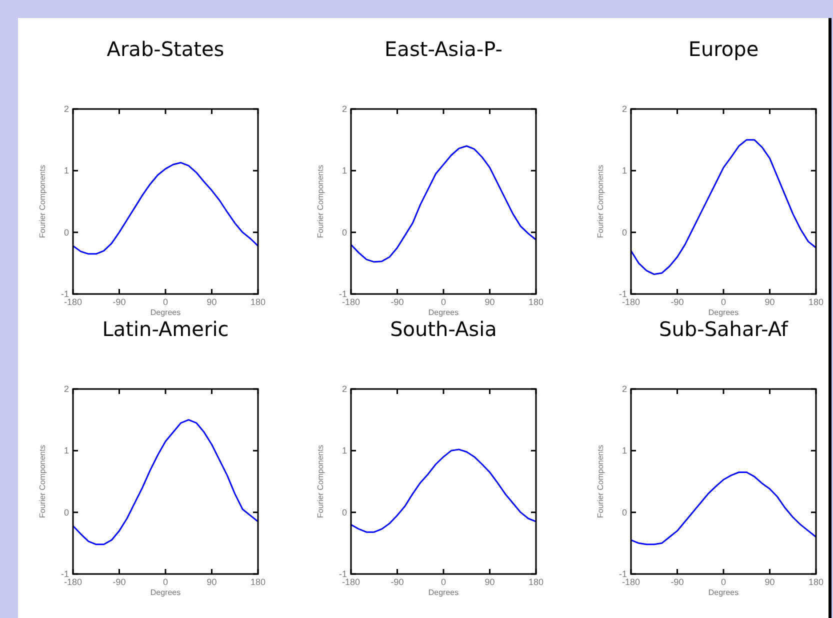  I want to click on chart-title: Arab-States, so click(165, 49).